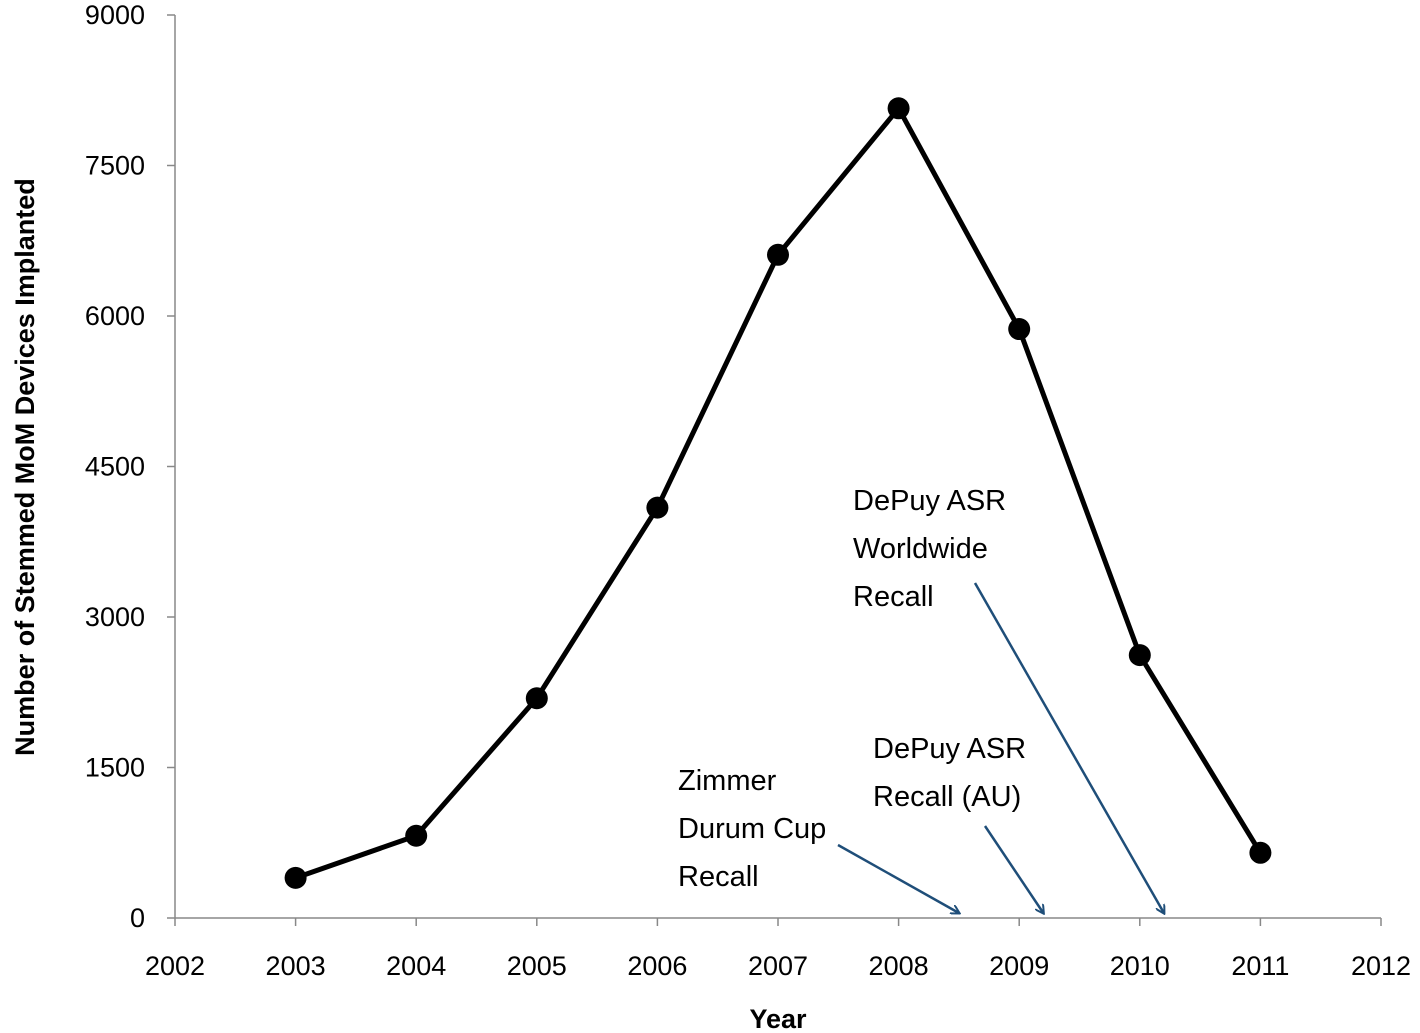 This screenshot has width=1420, height=1033. I want to click on y-tick-label: 3000, so click(115, 617).